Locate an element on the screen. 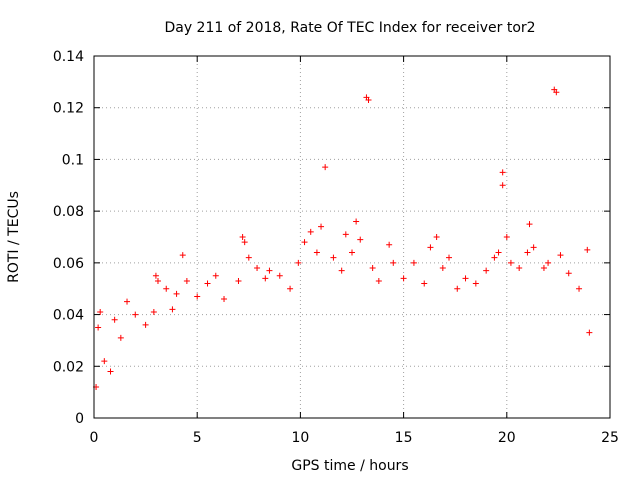  y-tick-label: 0.04 is located at coordinates (68, 316).